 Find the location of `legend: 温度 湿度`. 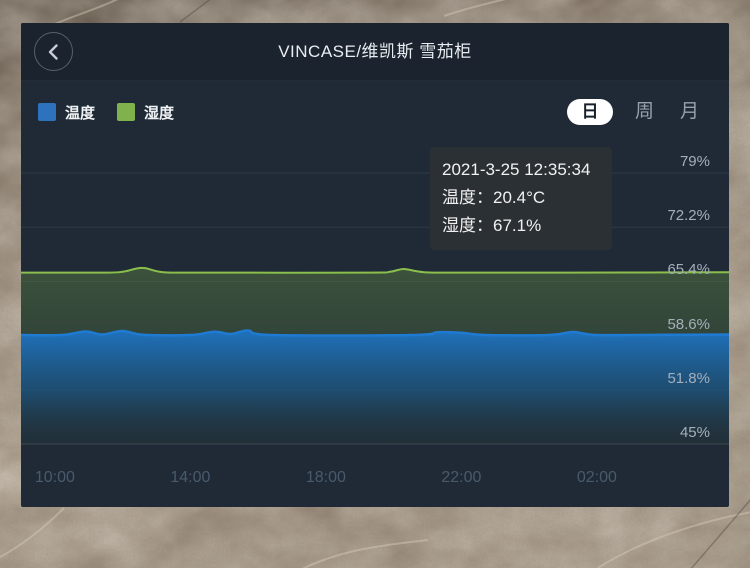

legend: 温度 湿度 is located at coordinates (106, 112).